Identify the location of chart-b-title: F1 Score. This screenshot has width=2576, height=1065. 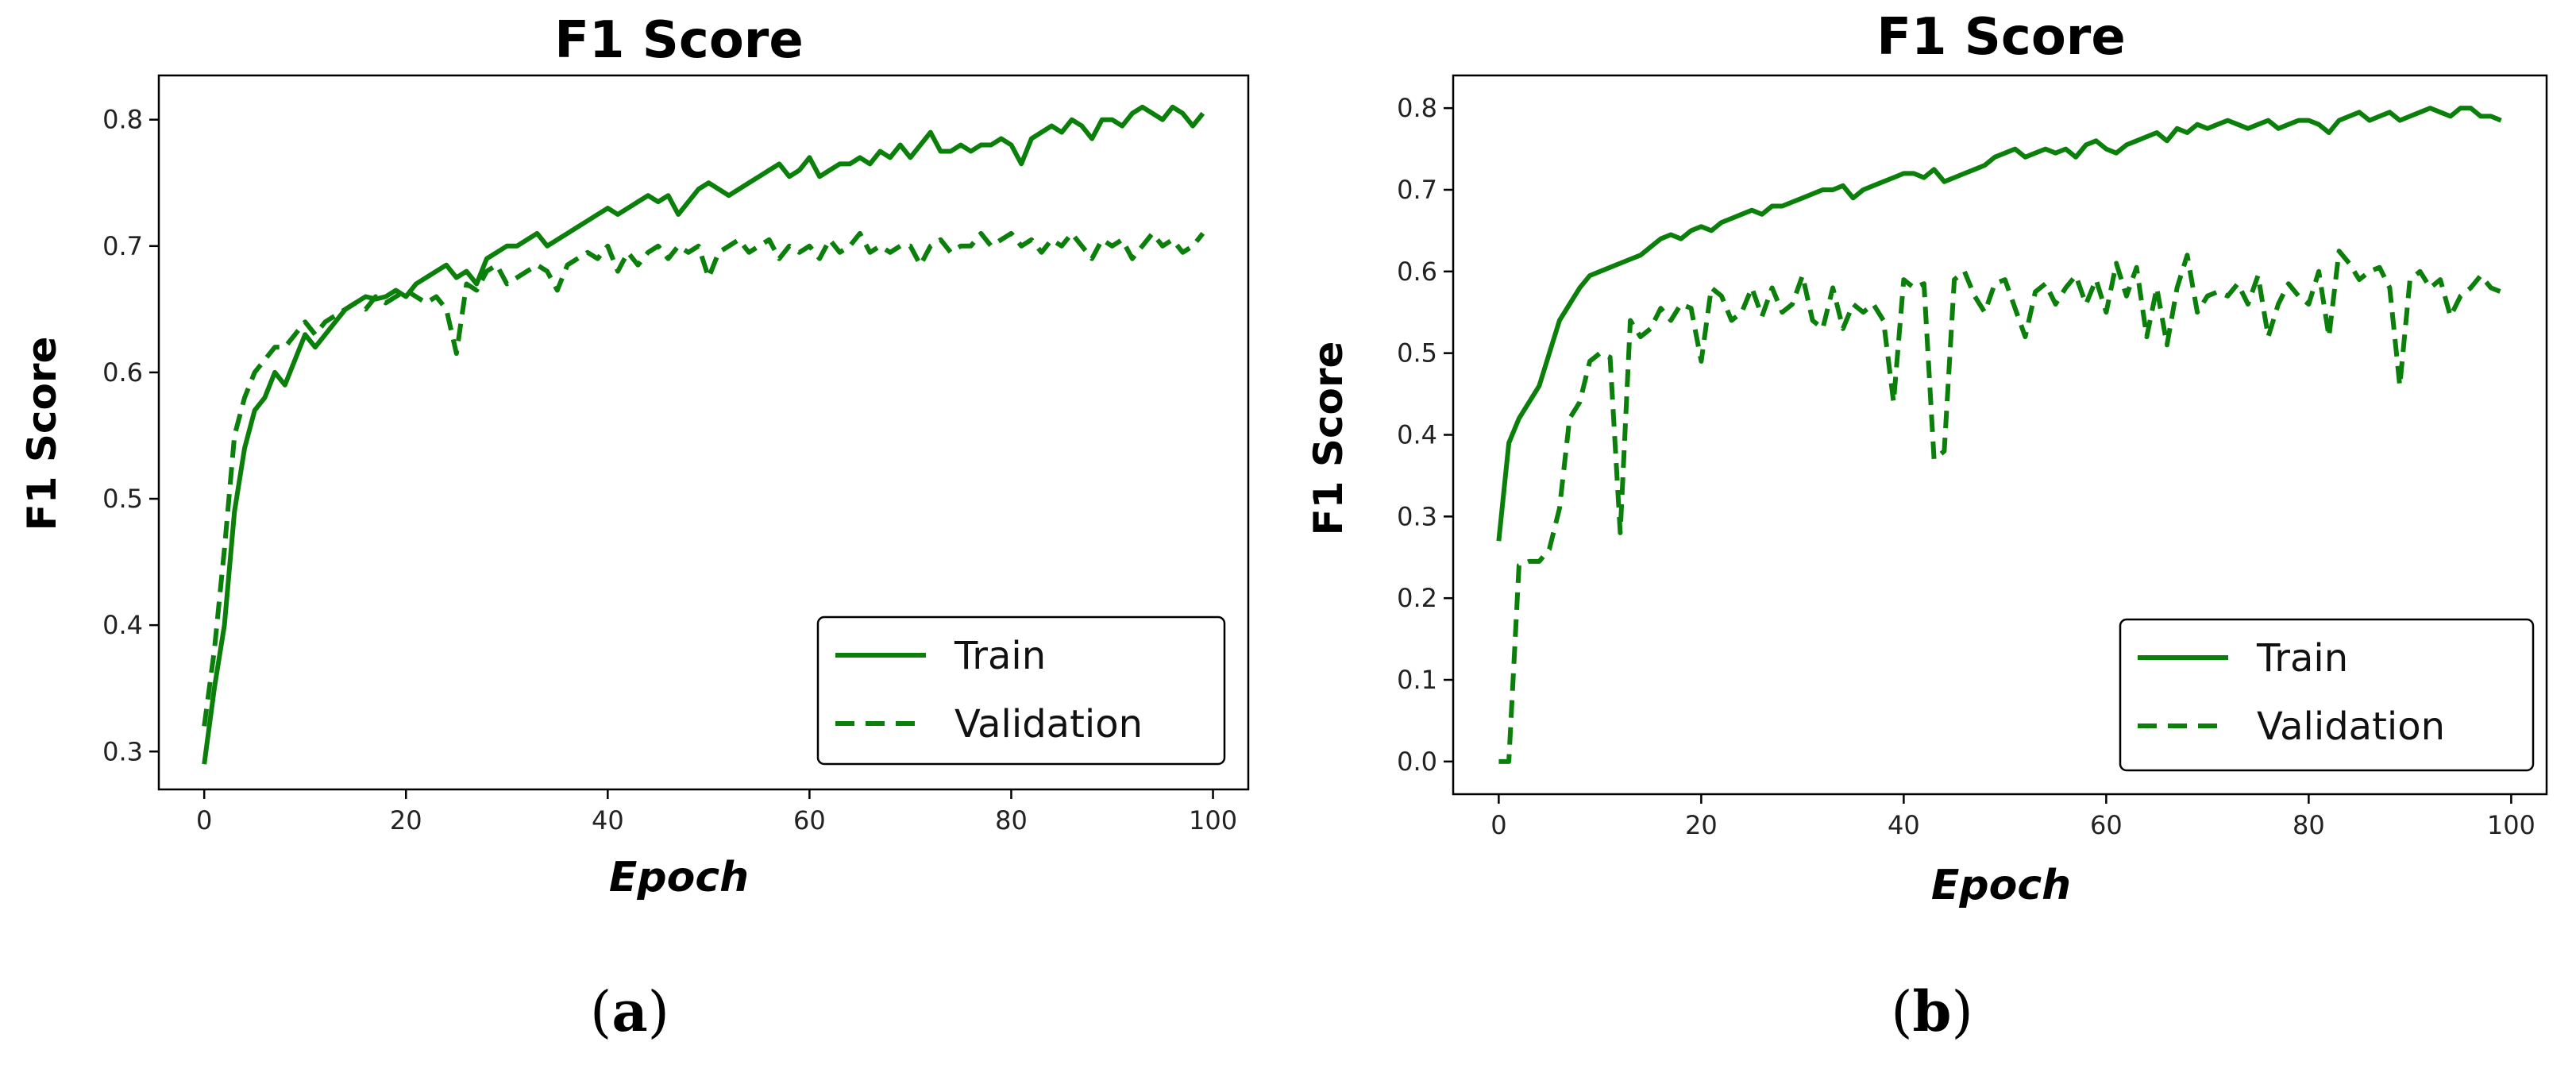
(2001, 38).